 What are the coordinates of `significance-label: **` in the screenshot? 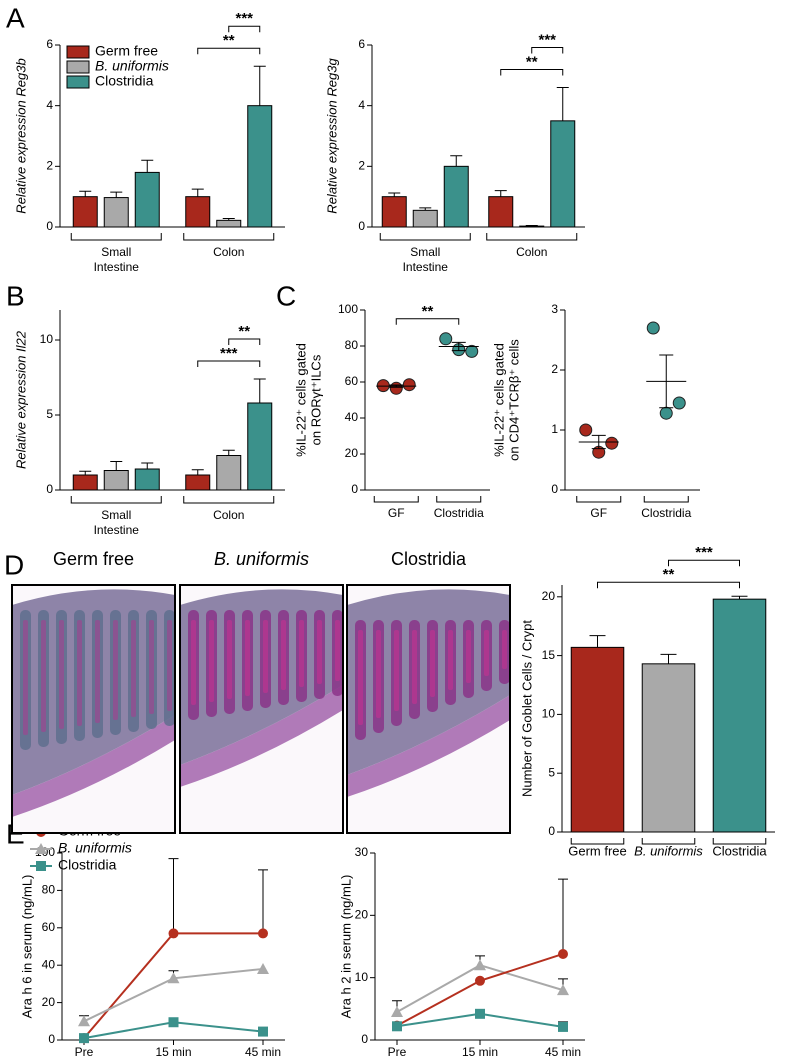 It's located at (428, 311).